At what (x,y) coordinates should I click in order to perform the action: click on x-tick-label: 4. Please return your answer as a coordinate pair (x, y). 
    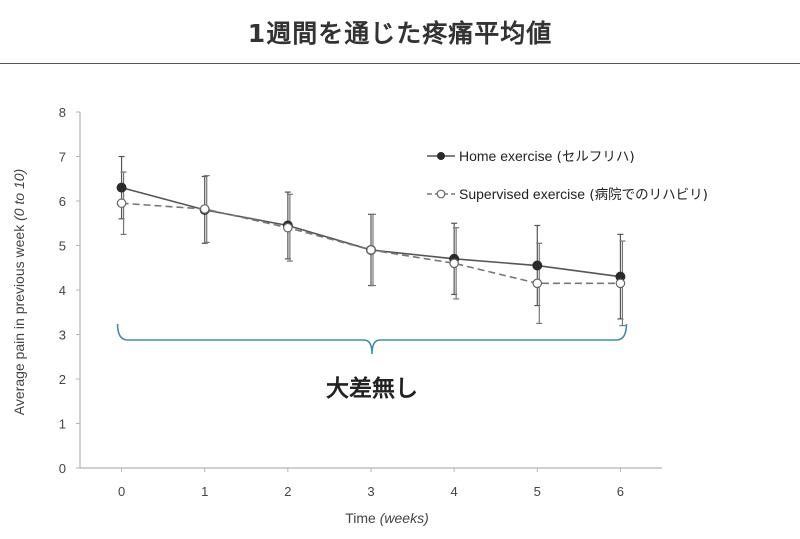
    Looking at the image, I should click on (454, 491).